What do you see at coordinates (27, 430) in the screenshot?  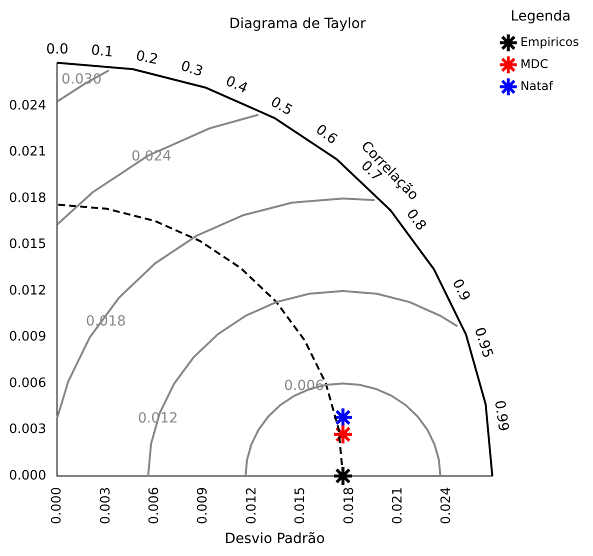 I see `y-tick-label: 0.003` at bounding box center [27, 430].